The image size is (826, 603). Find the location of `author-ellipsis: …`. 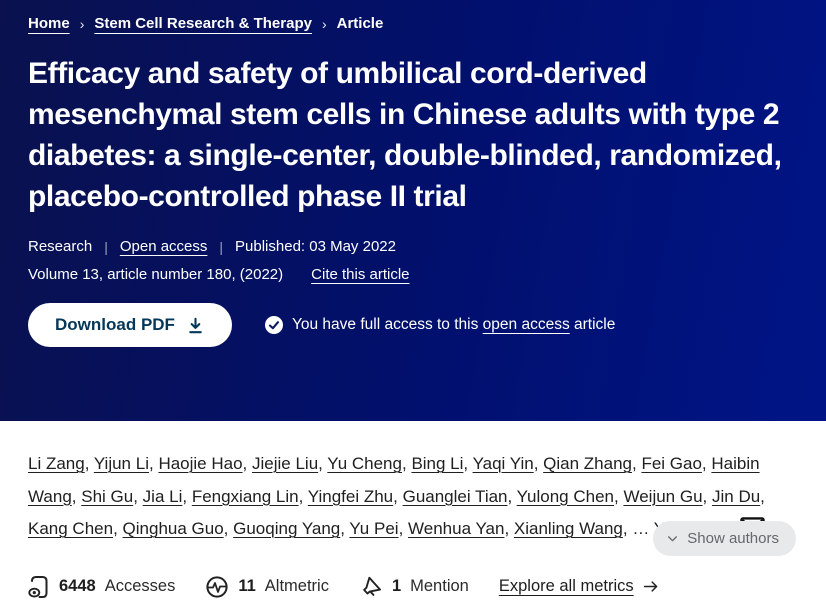

author-ellipsis: … is located at coordinates (641, 528).